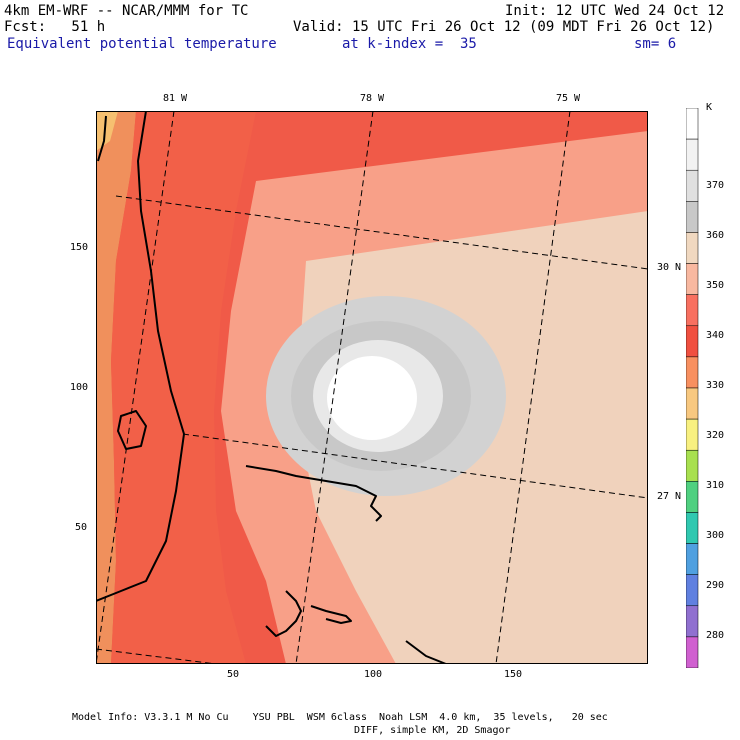  What do you see at coordinates (715, 485) in the screenshot?
I see `colorbar-level-label: 310` at bounding box center [715, 485].